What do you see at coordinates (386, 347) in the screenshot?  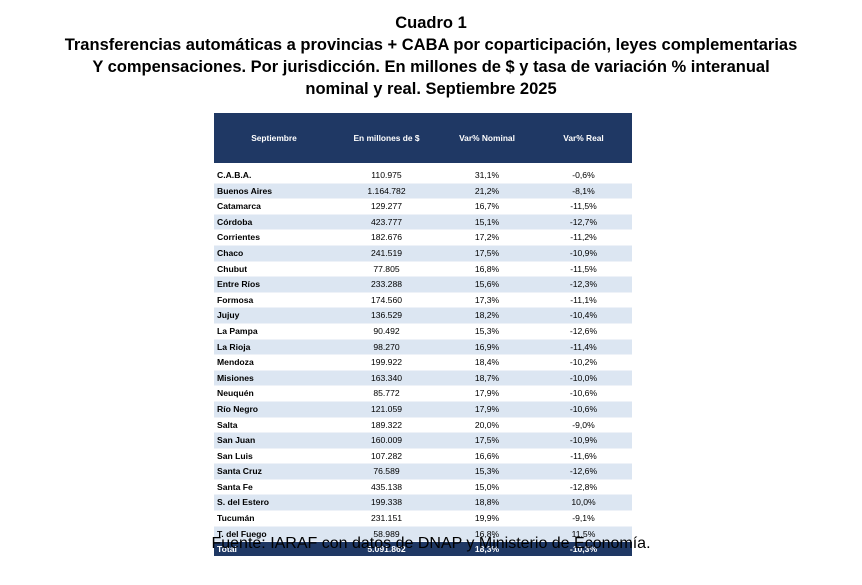 I see `amount-cell: 98.270` at bounding box center [386, 347].